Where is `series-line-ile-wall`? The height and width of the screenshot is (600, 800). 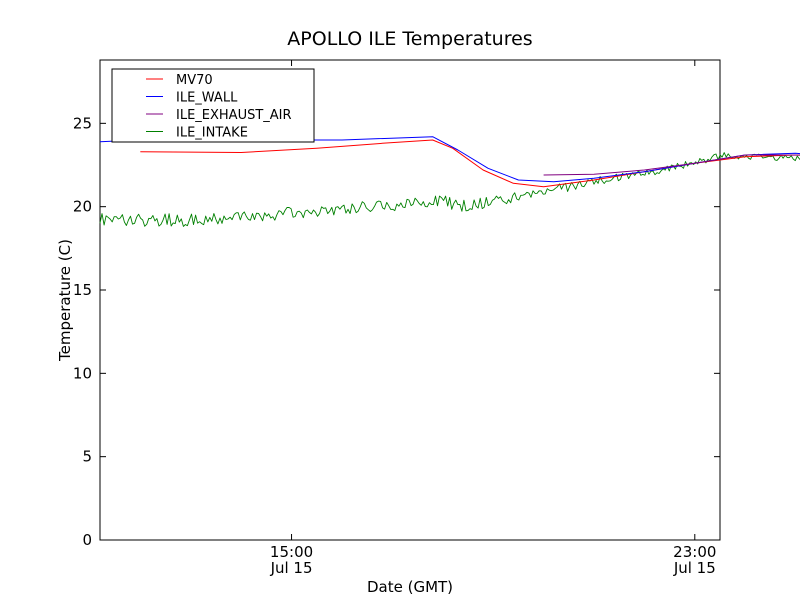 series-line-ile-wall is located at coordinates (449, 159).